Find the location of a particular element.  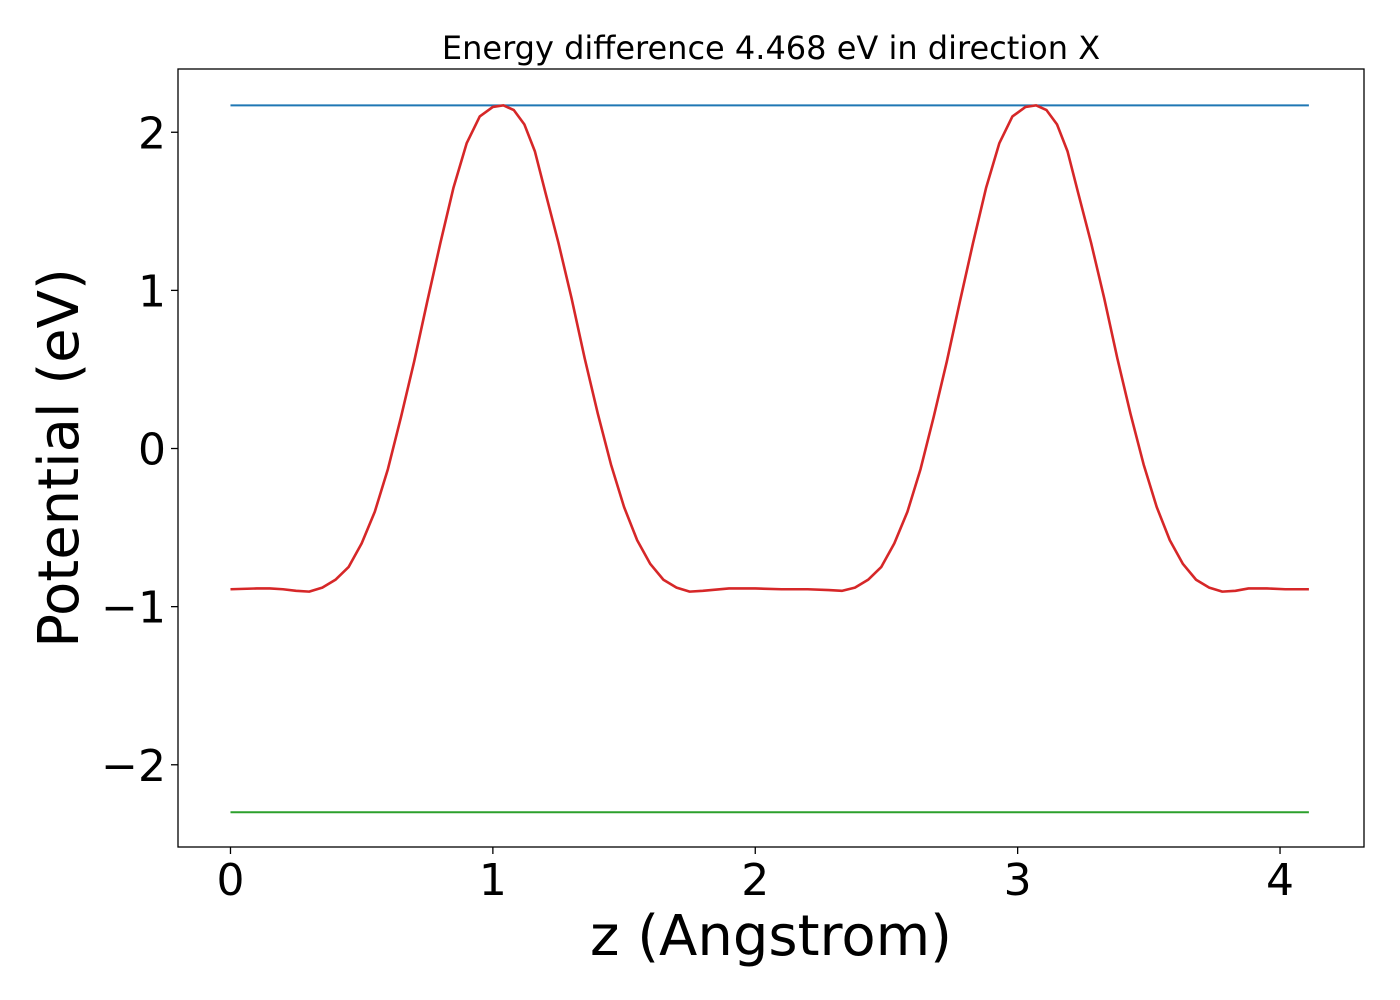

y-tick-label: 2 is located at coordinates (152, 133).